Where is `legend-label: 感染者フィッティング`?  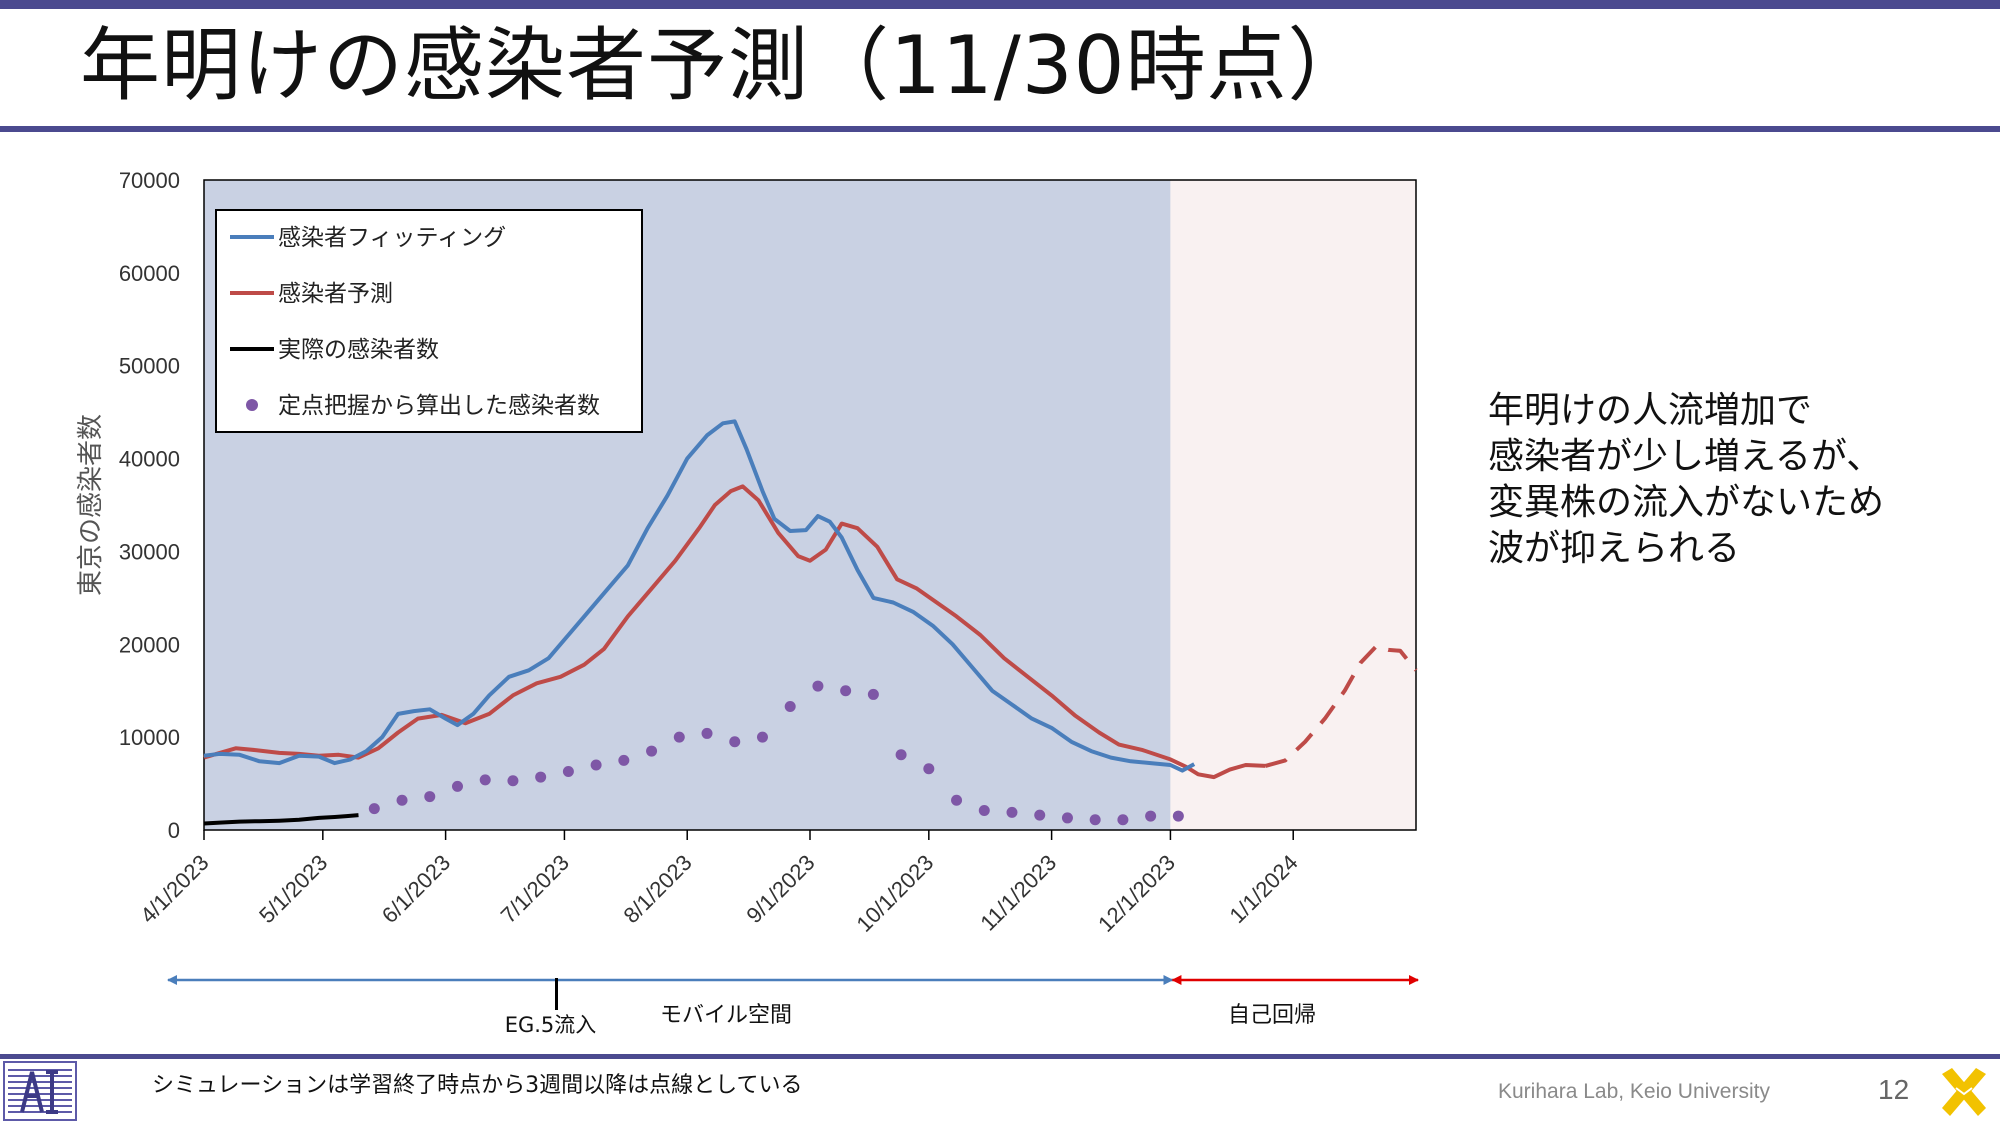
legend-label: 感染者フィッティング is located at coordinates (392, 238).